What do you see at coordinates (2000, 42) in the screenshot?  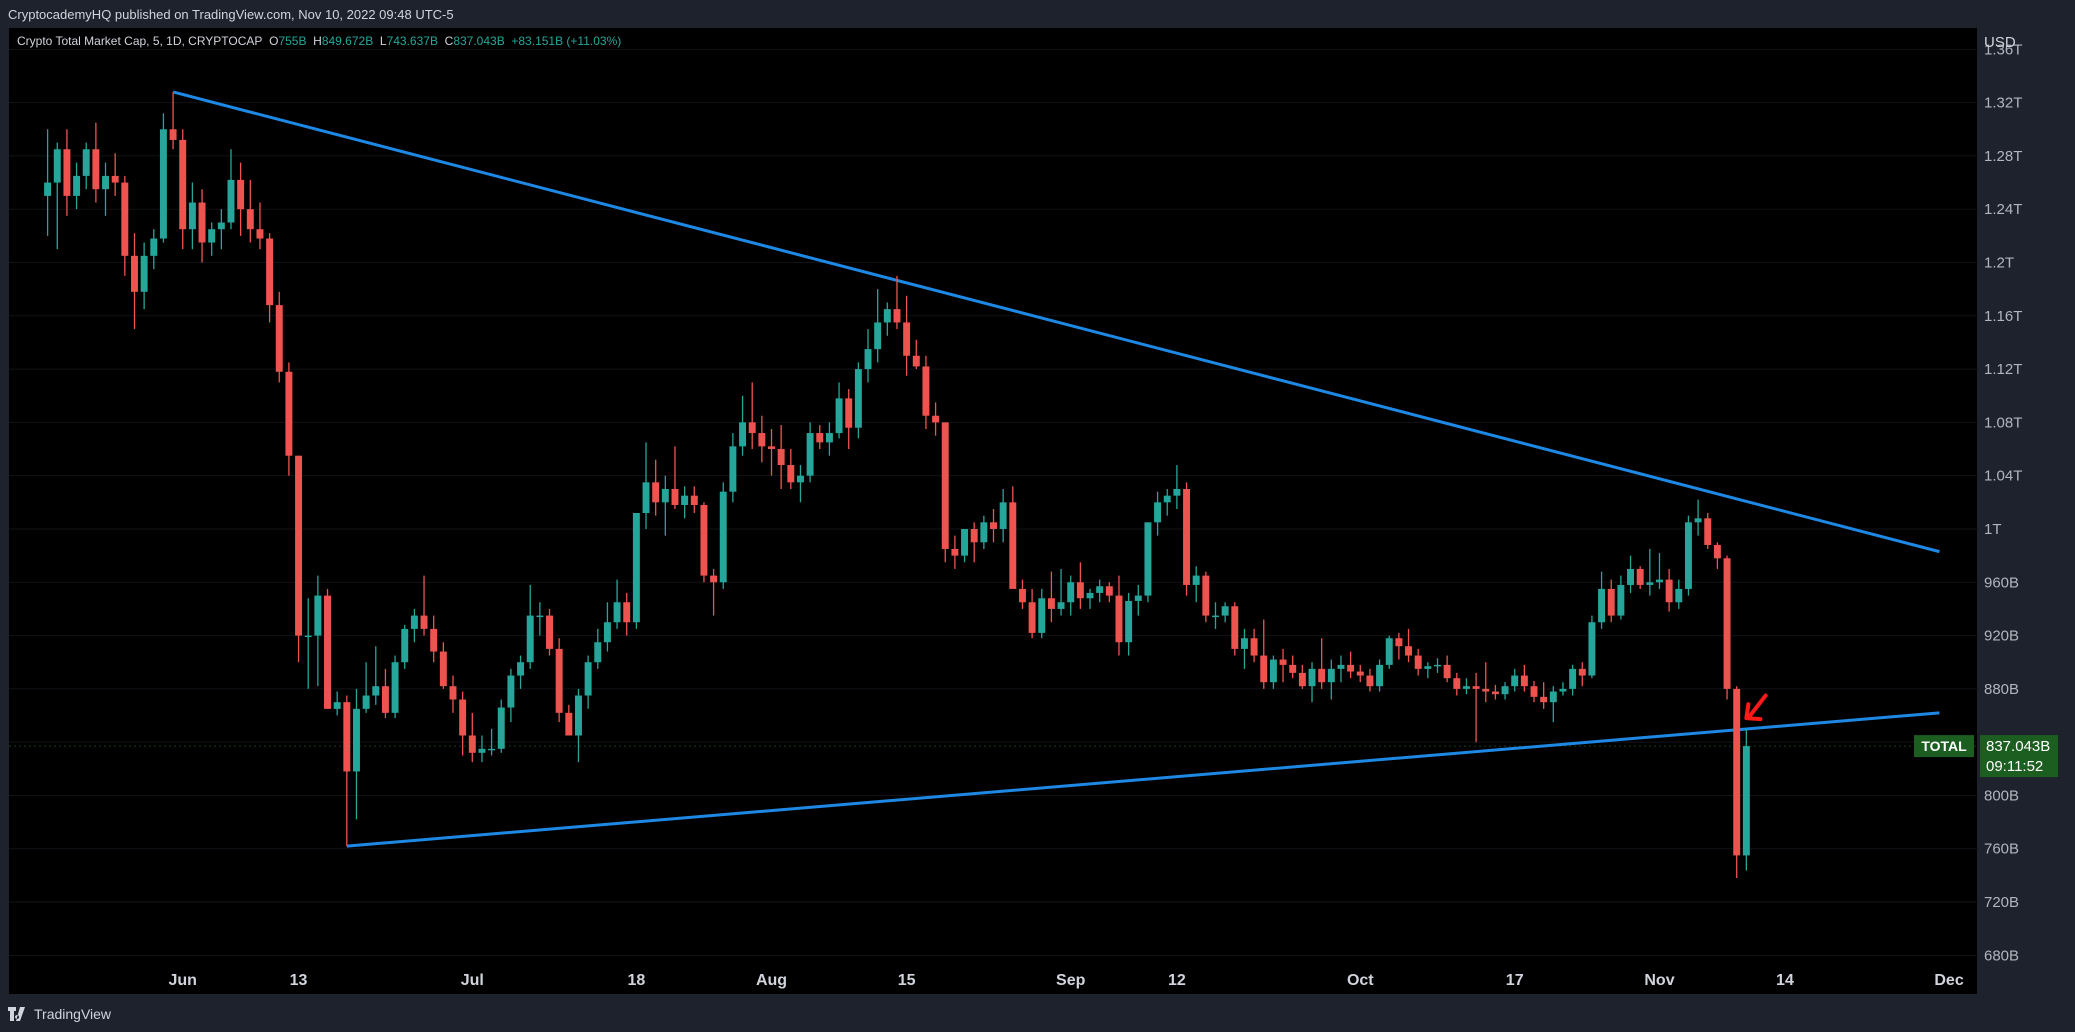 I see `currency-label: USD` at bounding box center [2000, 42].